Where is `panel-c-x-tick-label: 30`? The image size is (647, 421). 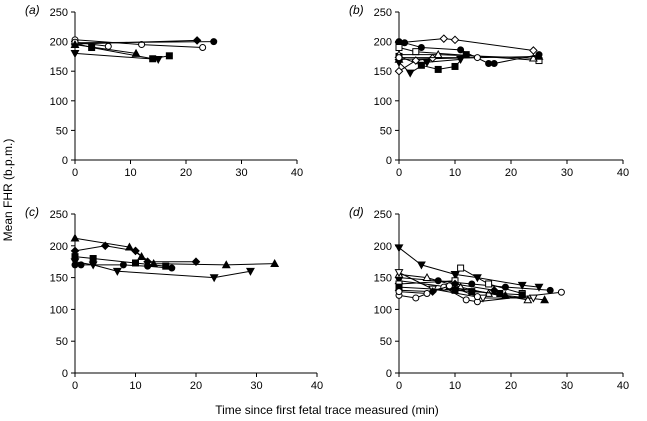
panel-c-x-tick-label: 30 is located at coordinates (256, 386).